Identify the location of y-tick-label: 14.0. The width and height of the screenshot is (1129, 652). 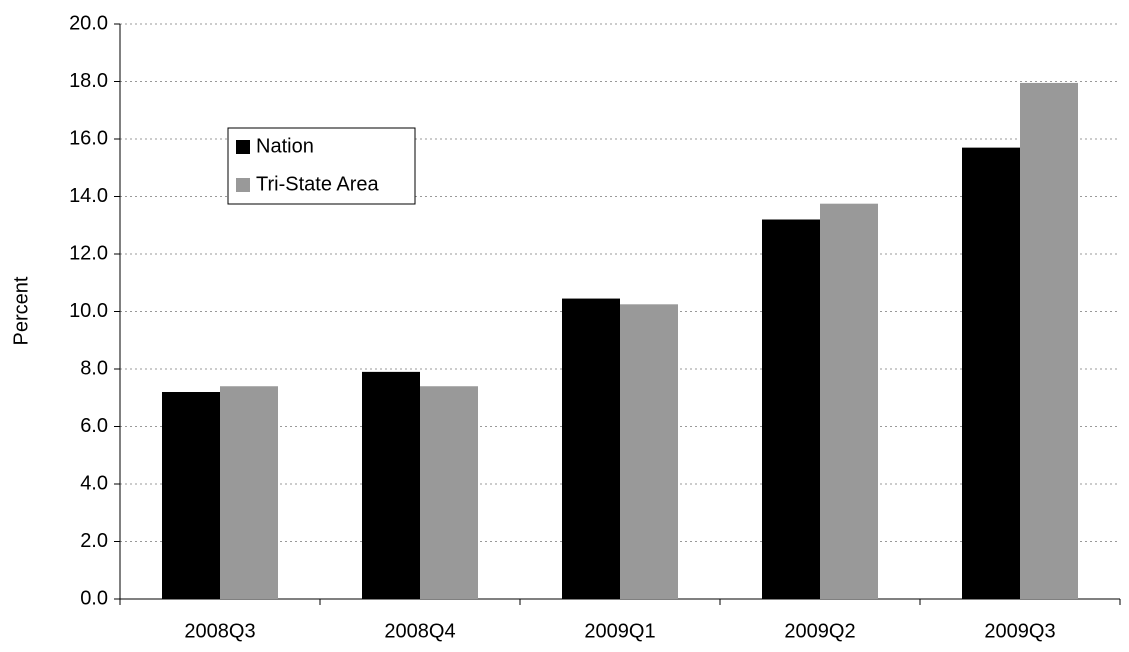
(88, 196).